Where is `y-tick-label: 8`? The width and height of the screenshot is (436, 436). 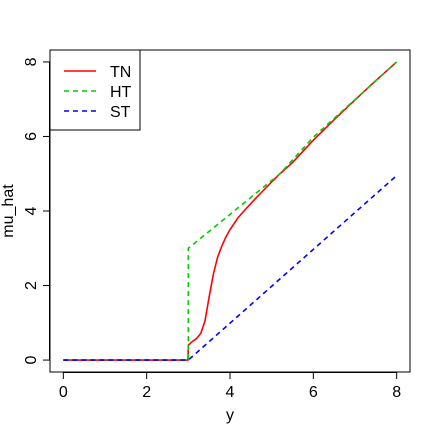 y-tick-label: 8 is located at coordinates (31, 61).